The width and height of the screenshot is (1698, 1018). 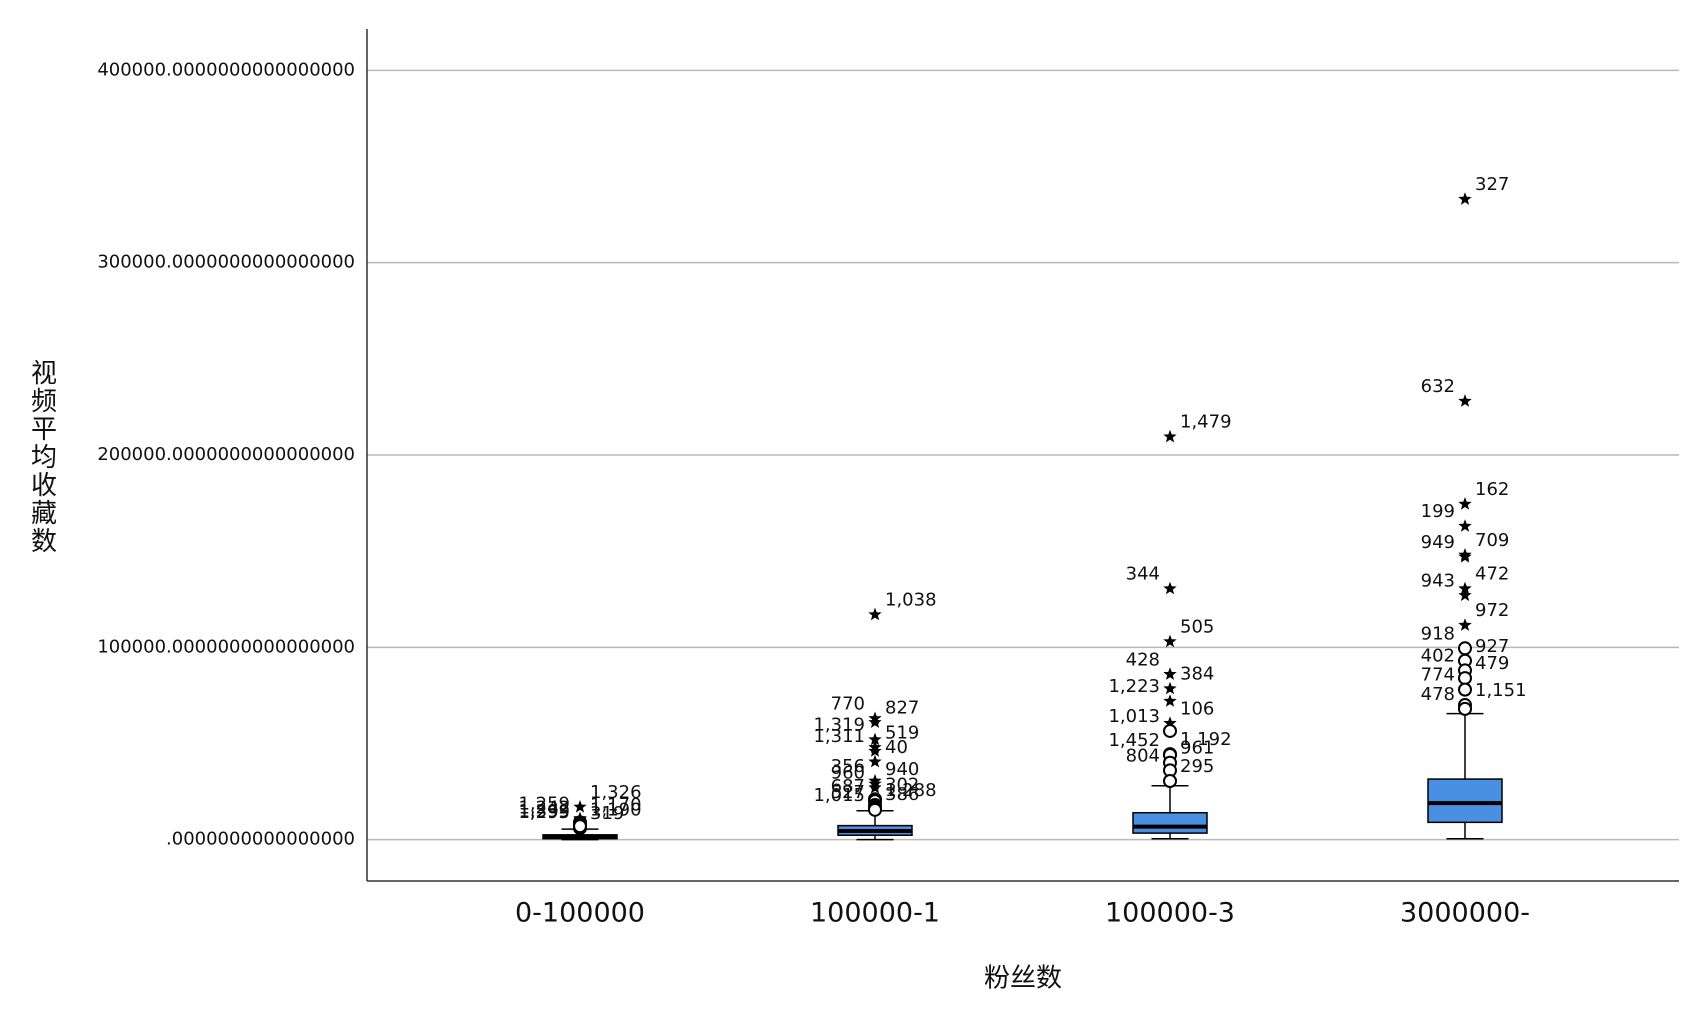 I want to click on y-tick-label: 300000.0000000000000000, so click(x=226, y=262).